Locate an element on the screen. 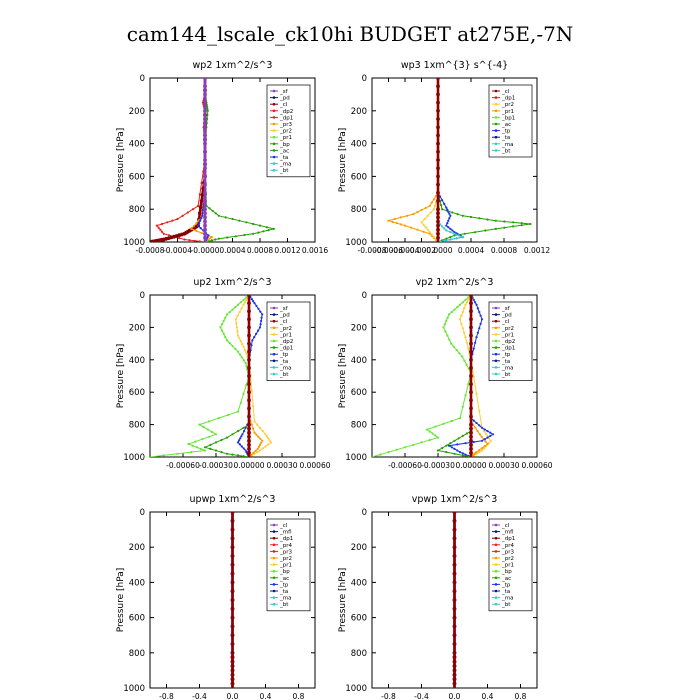 The image size is (700, 700). legend-entry: _sf is located at coordinates (284, 309).